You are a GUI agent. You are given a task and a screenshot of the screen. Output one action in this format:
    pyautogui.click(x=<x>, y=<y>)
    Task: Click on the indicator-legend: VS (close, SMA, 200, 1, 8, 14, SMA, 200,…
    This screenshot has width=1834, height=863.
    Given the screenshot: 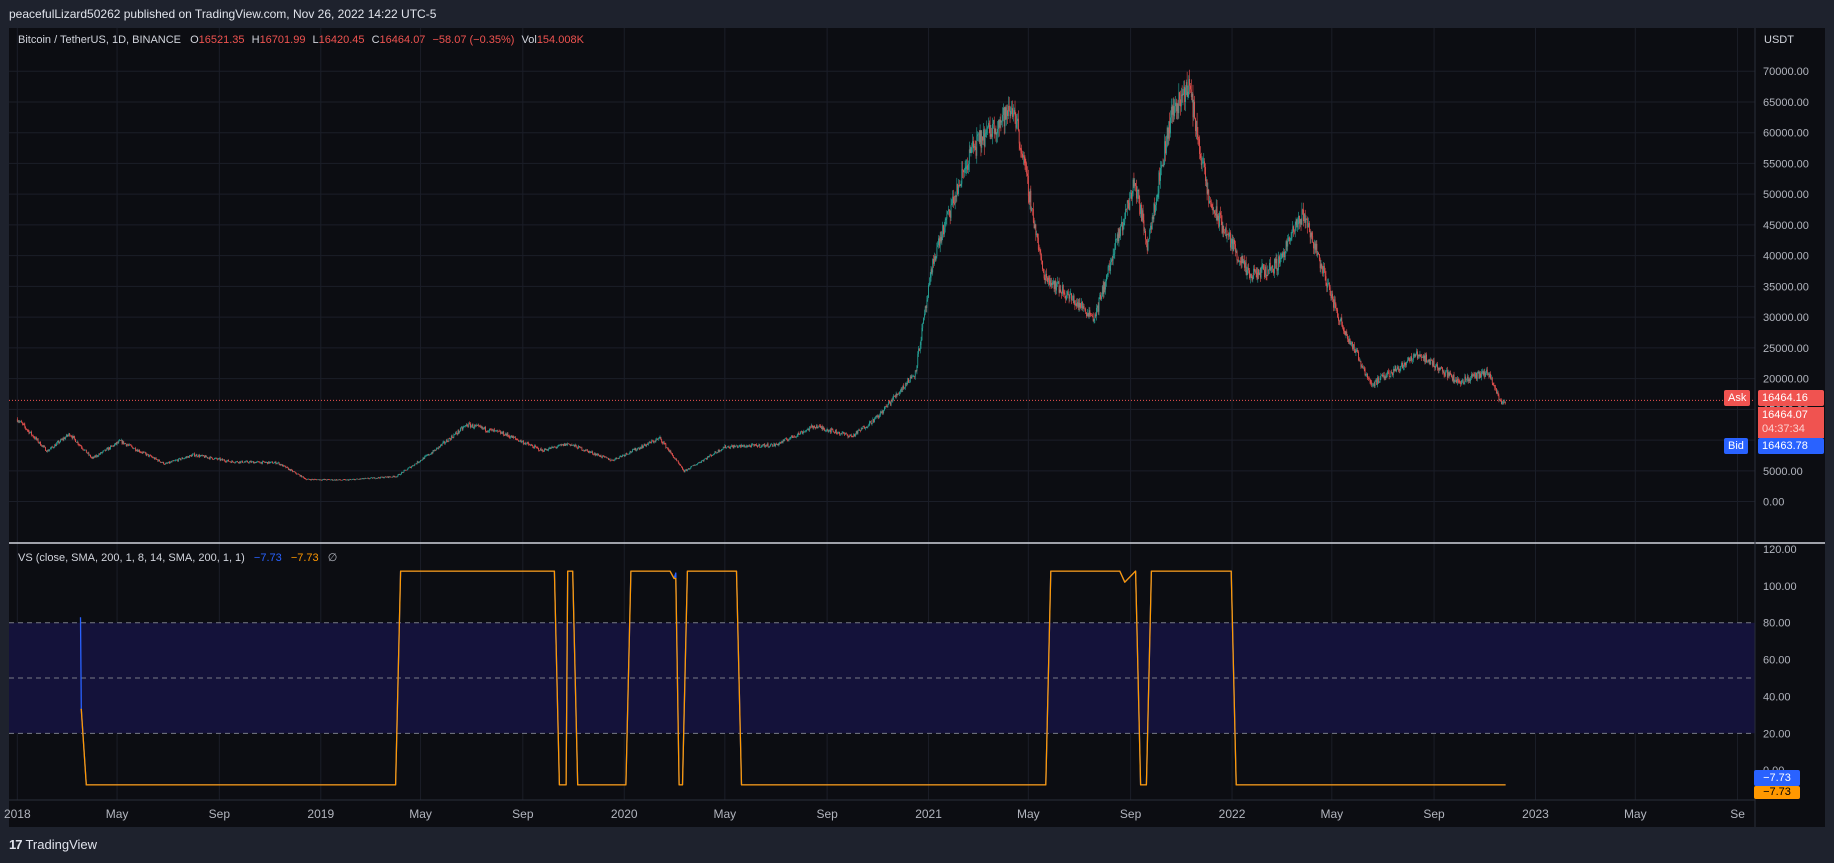 What is the action you would take?
    pyautogui.click(x=177, y=557)
    